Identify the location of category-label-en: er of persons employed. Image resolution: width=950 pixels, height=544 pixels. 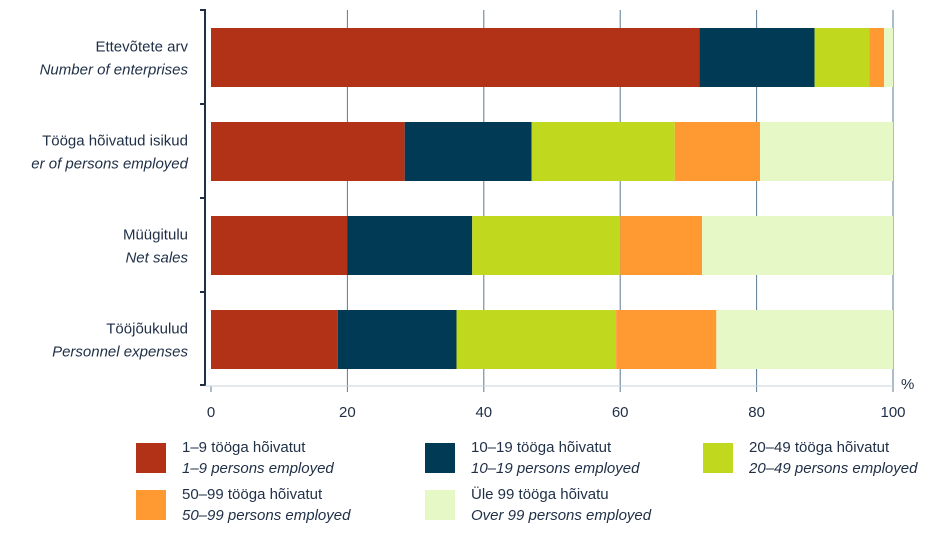
(109, 164).